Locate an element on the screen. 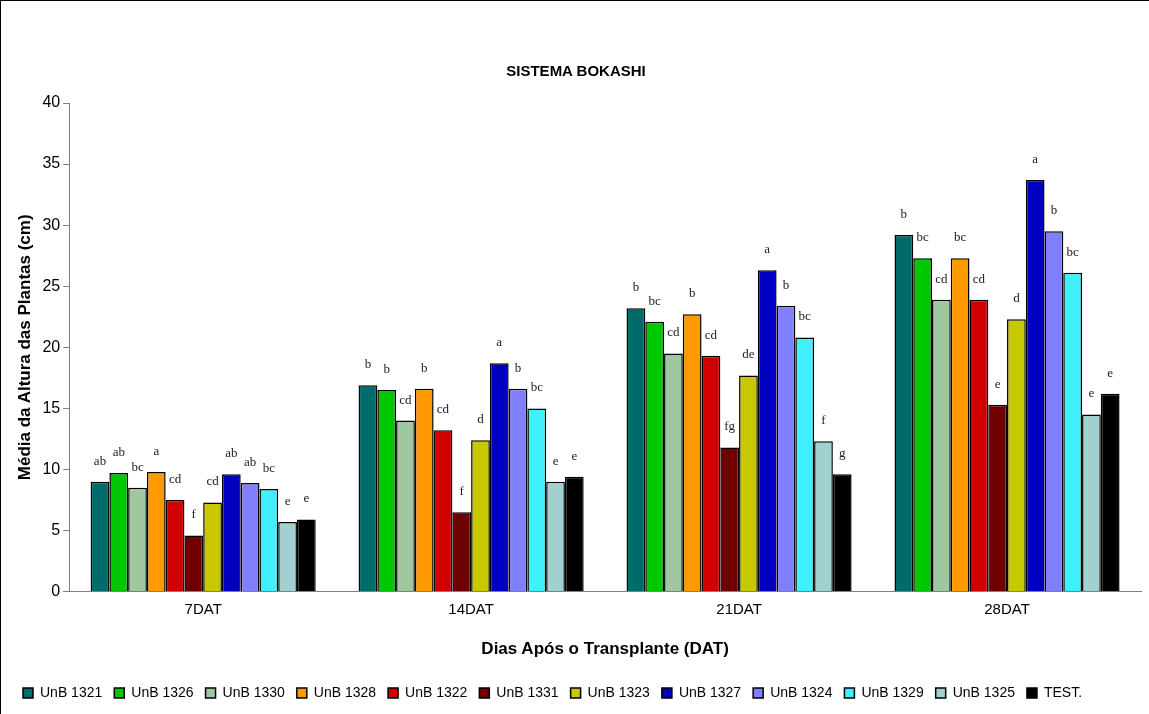 The image size is (1149, 714). x-tick-label: 21DAT is located at coordinates (739, 608).